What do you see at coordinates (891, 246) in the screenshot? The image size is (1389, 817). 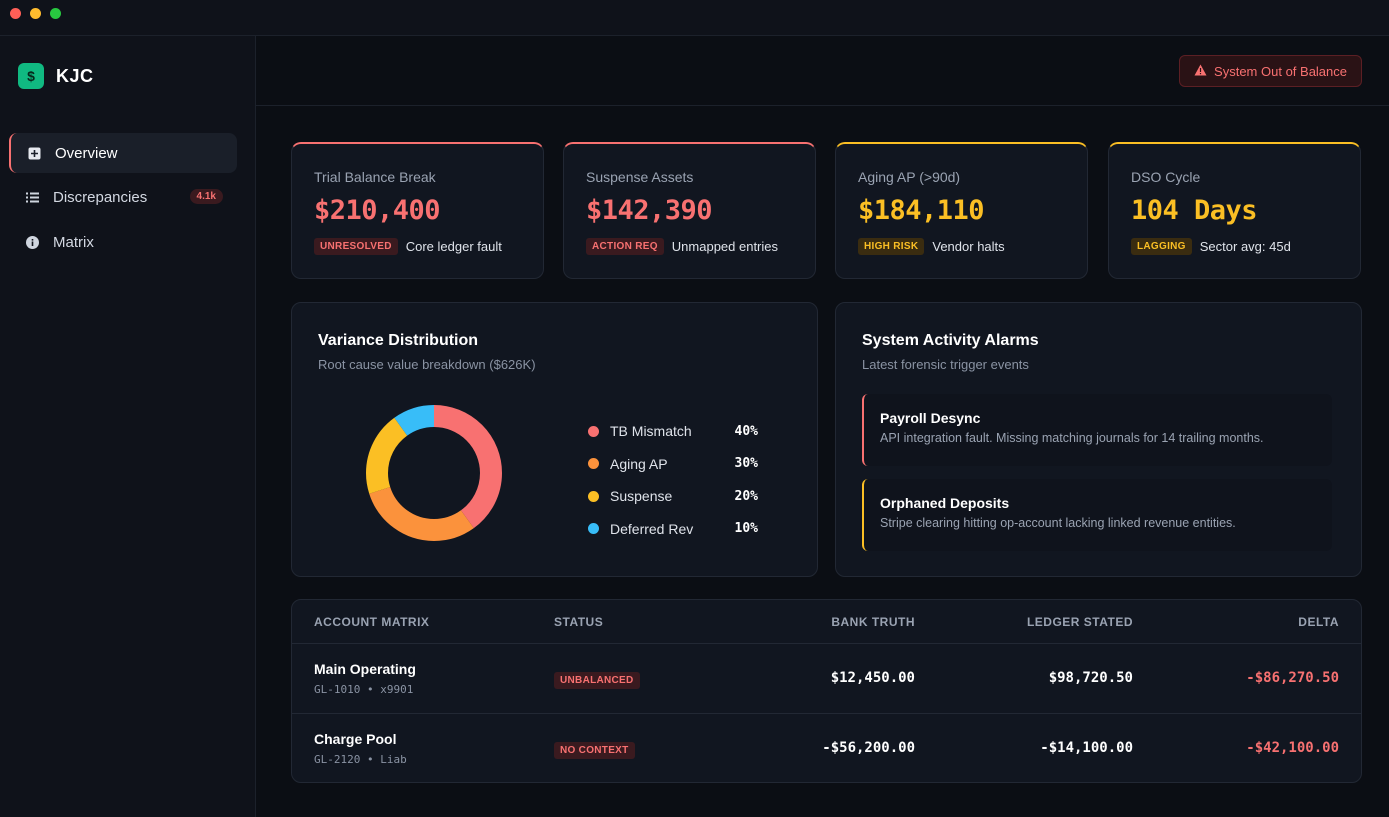 I see `status-tag: HIGH RISK` at bounding box center [891, 246].